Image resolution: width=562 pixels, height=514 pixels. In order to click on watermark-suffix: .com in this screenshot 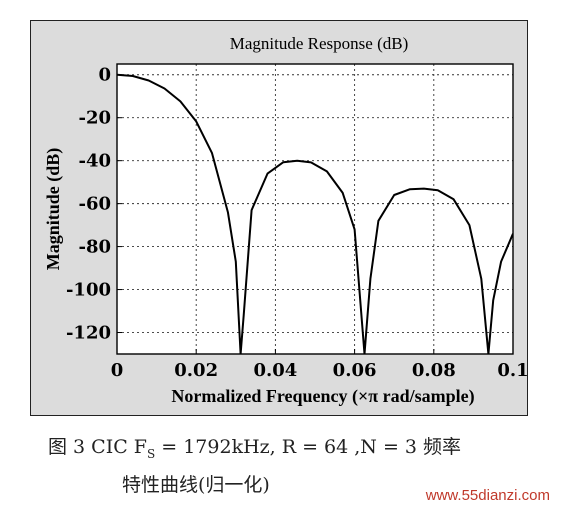, I will do `click(533, 495)`.